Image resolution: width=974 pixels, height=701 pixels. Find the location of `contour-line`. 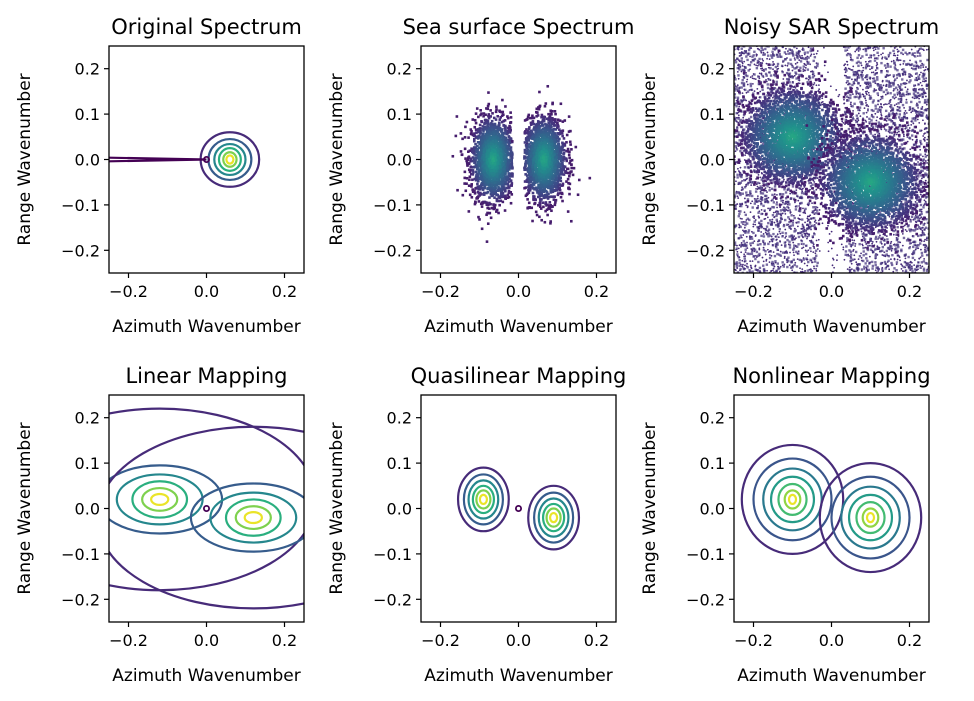

contour-line is located at coordinates (229, 159).